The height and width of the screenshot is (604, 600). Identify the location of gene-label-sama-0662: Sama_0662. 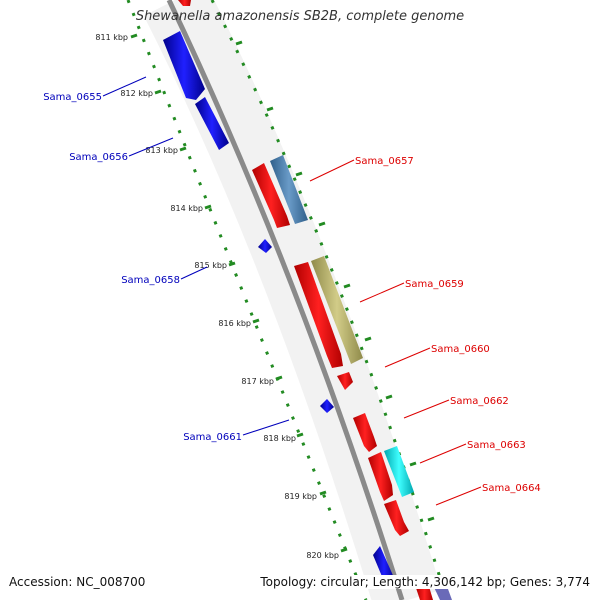
(479, 401).